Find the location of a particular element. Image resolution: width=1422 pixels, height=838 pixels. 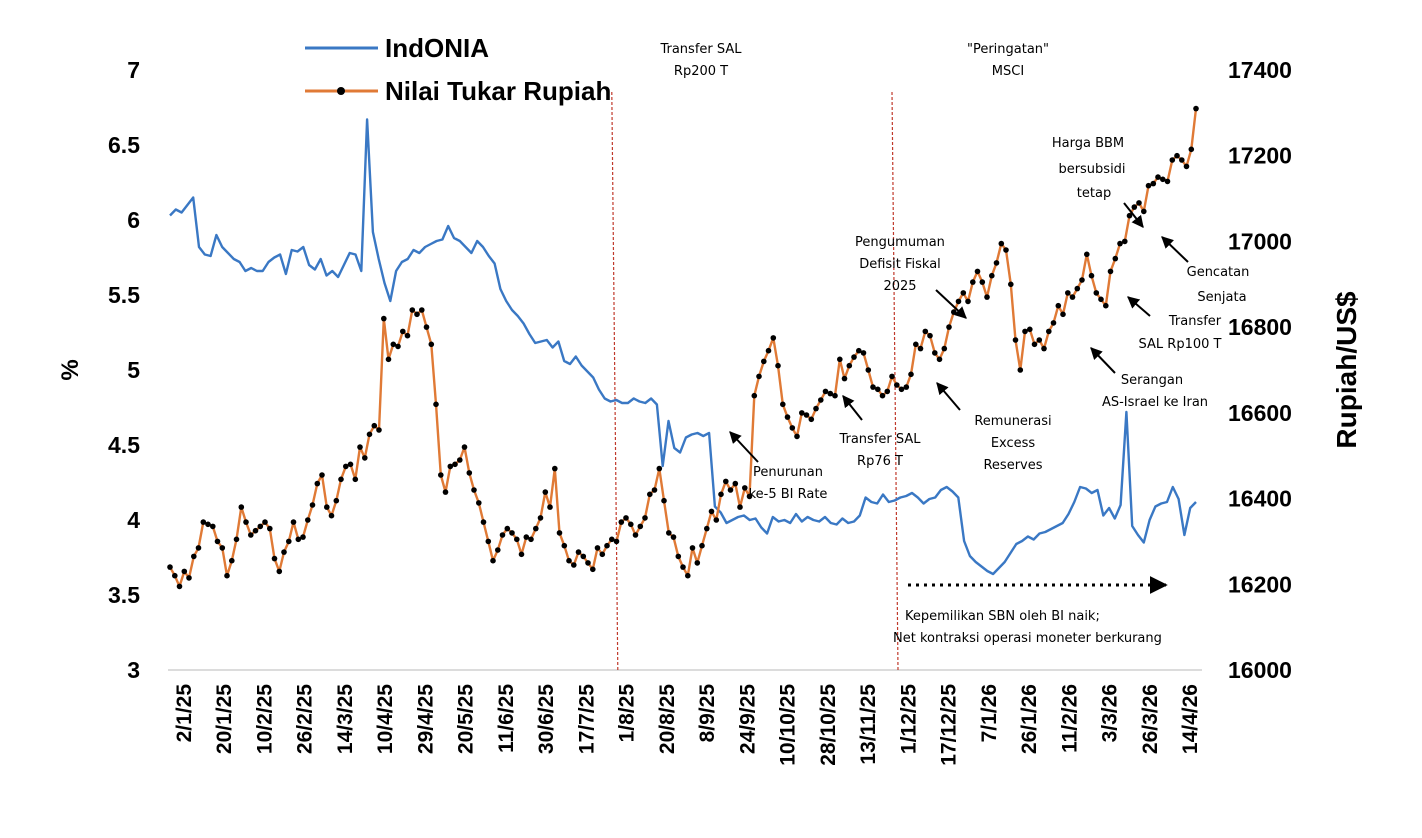

annotation-fiskal-line3: 2025 is located at coordinates (899, 286).